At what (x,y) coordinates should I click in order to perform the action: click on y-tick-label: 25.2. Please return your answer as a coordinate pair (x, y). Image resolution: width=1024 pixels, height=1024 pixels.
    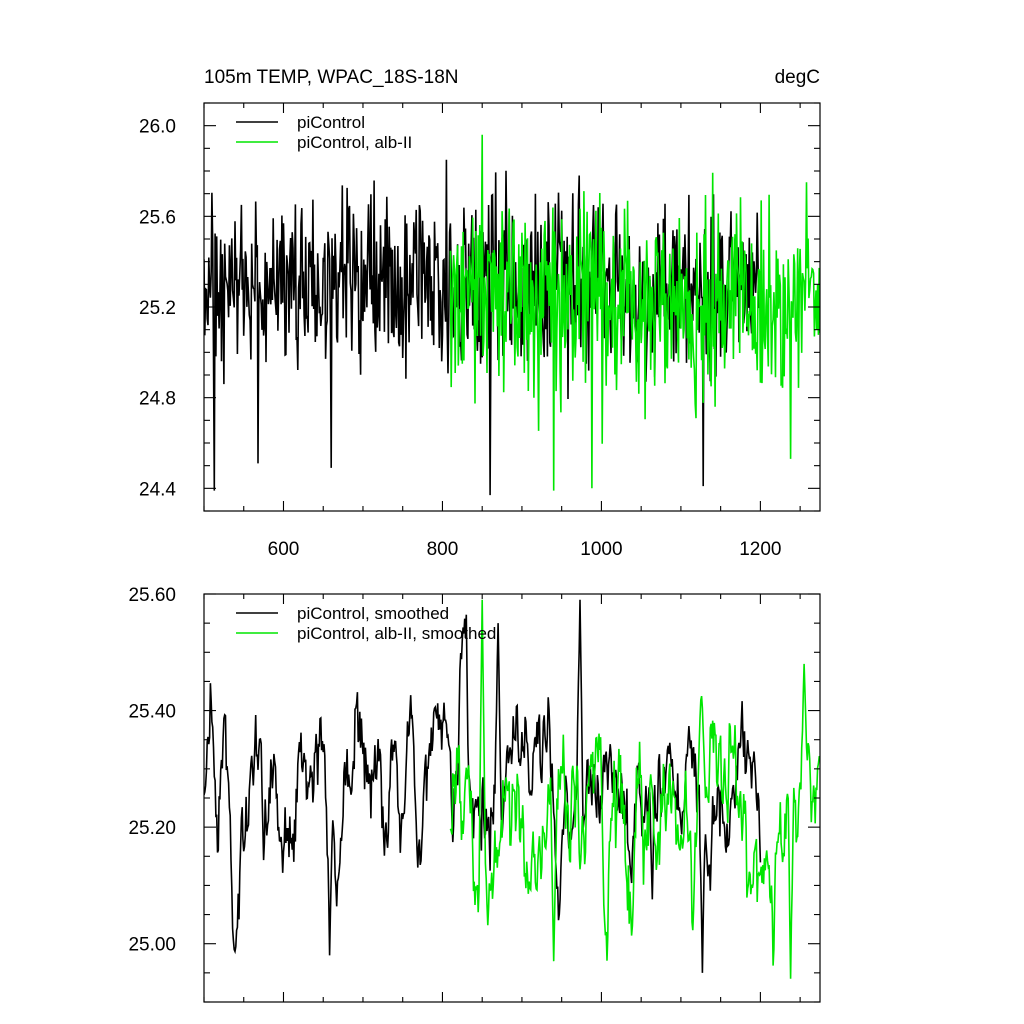
    Looking at the image, I should click on (157, 308).